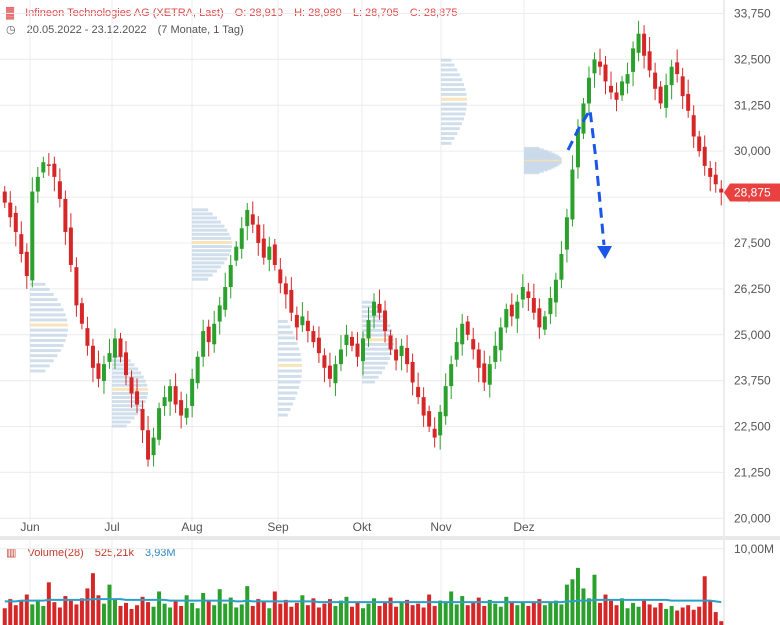  What do you see at coordinates (752, 381) in the screenshot?
I see `y-tick-label: 23,750` at bounding box center [752, 381].